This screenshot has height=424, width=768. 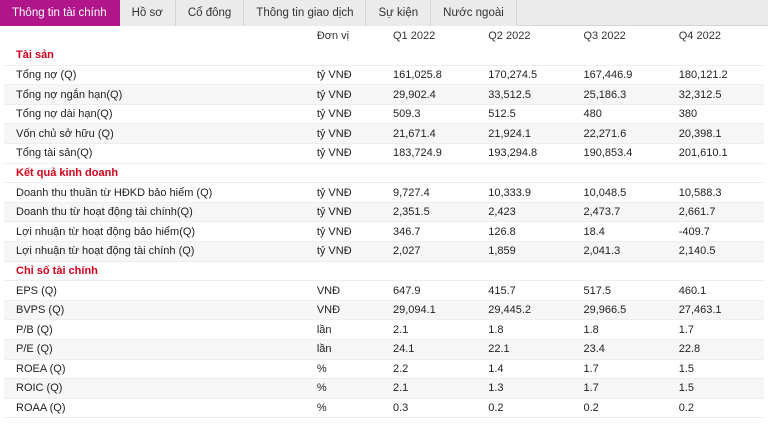 I want to click on table-row: Tổng nợ dài hạn(Q) tỷ VNĐ 509.3 512.5 480 380, so click(x=384, y=114).